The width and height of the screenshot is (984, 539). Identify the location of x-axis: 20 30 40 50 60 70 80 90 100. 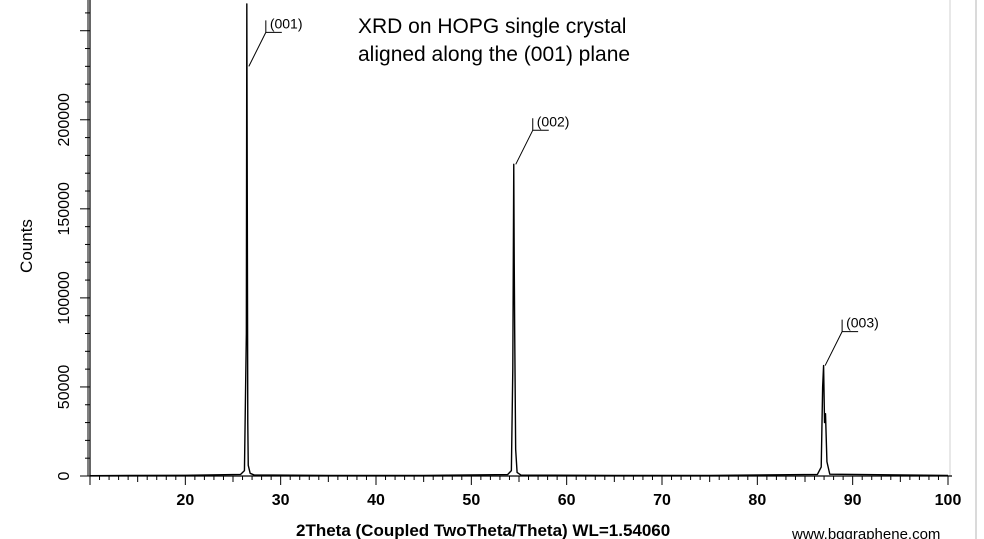
(525, 492).